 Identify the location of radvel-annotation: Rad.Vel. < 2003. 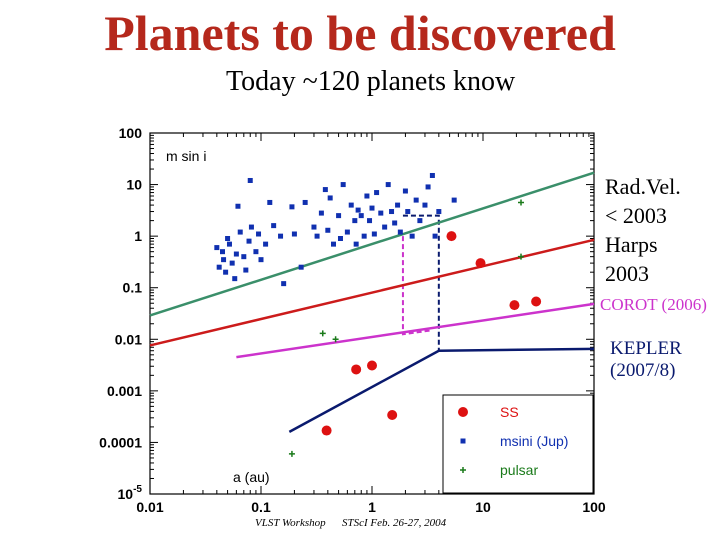
(643, 201).